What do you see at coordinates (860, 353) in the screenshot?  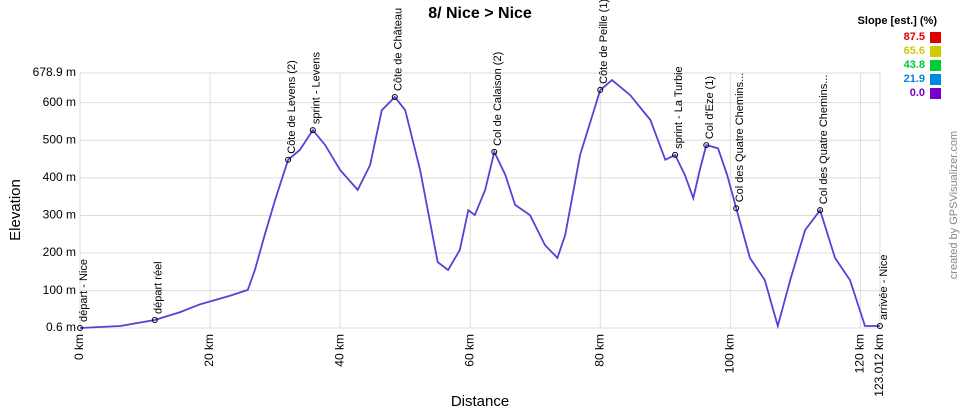 I see `x-tick-label: 120 km` at bounding box center [860, 353].